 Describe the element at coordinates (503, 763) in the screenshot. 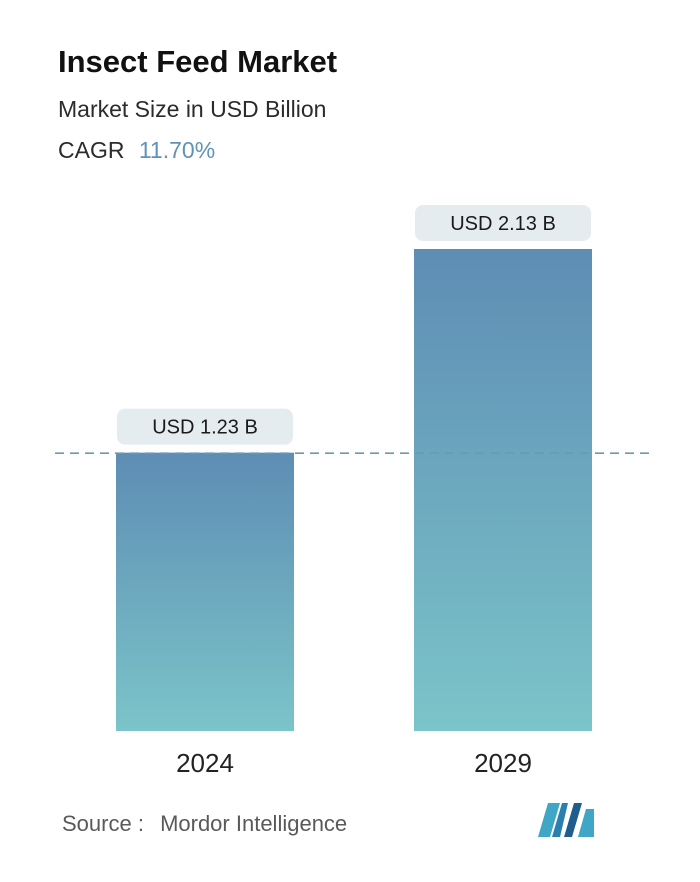

I see `x-tick-label-2029: 2029` at that location.